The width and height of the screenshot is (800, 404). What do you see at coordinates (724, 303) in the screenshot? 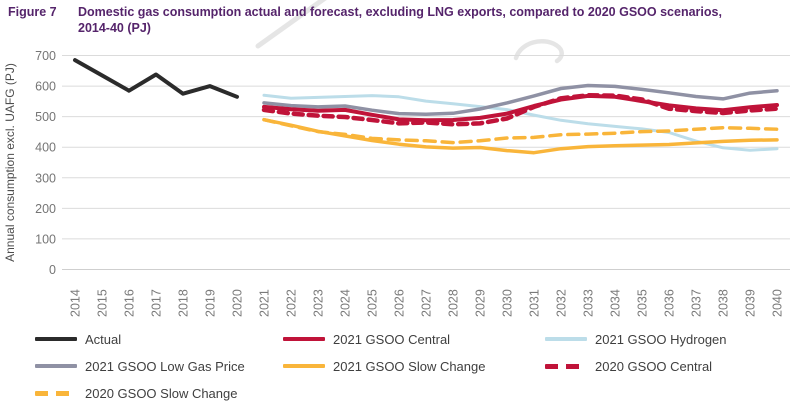
I see `x-tick-label: 2038` at bounding box center [724, 303].